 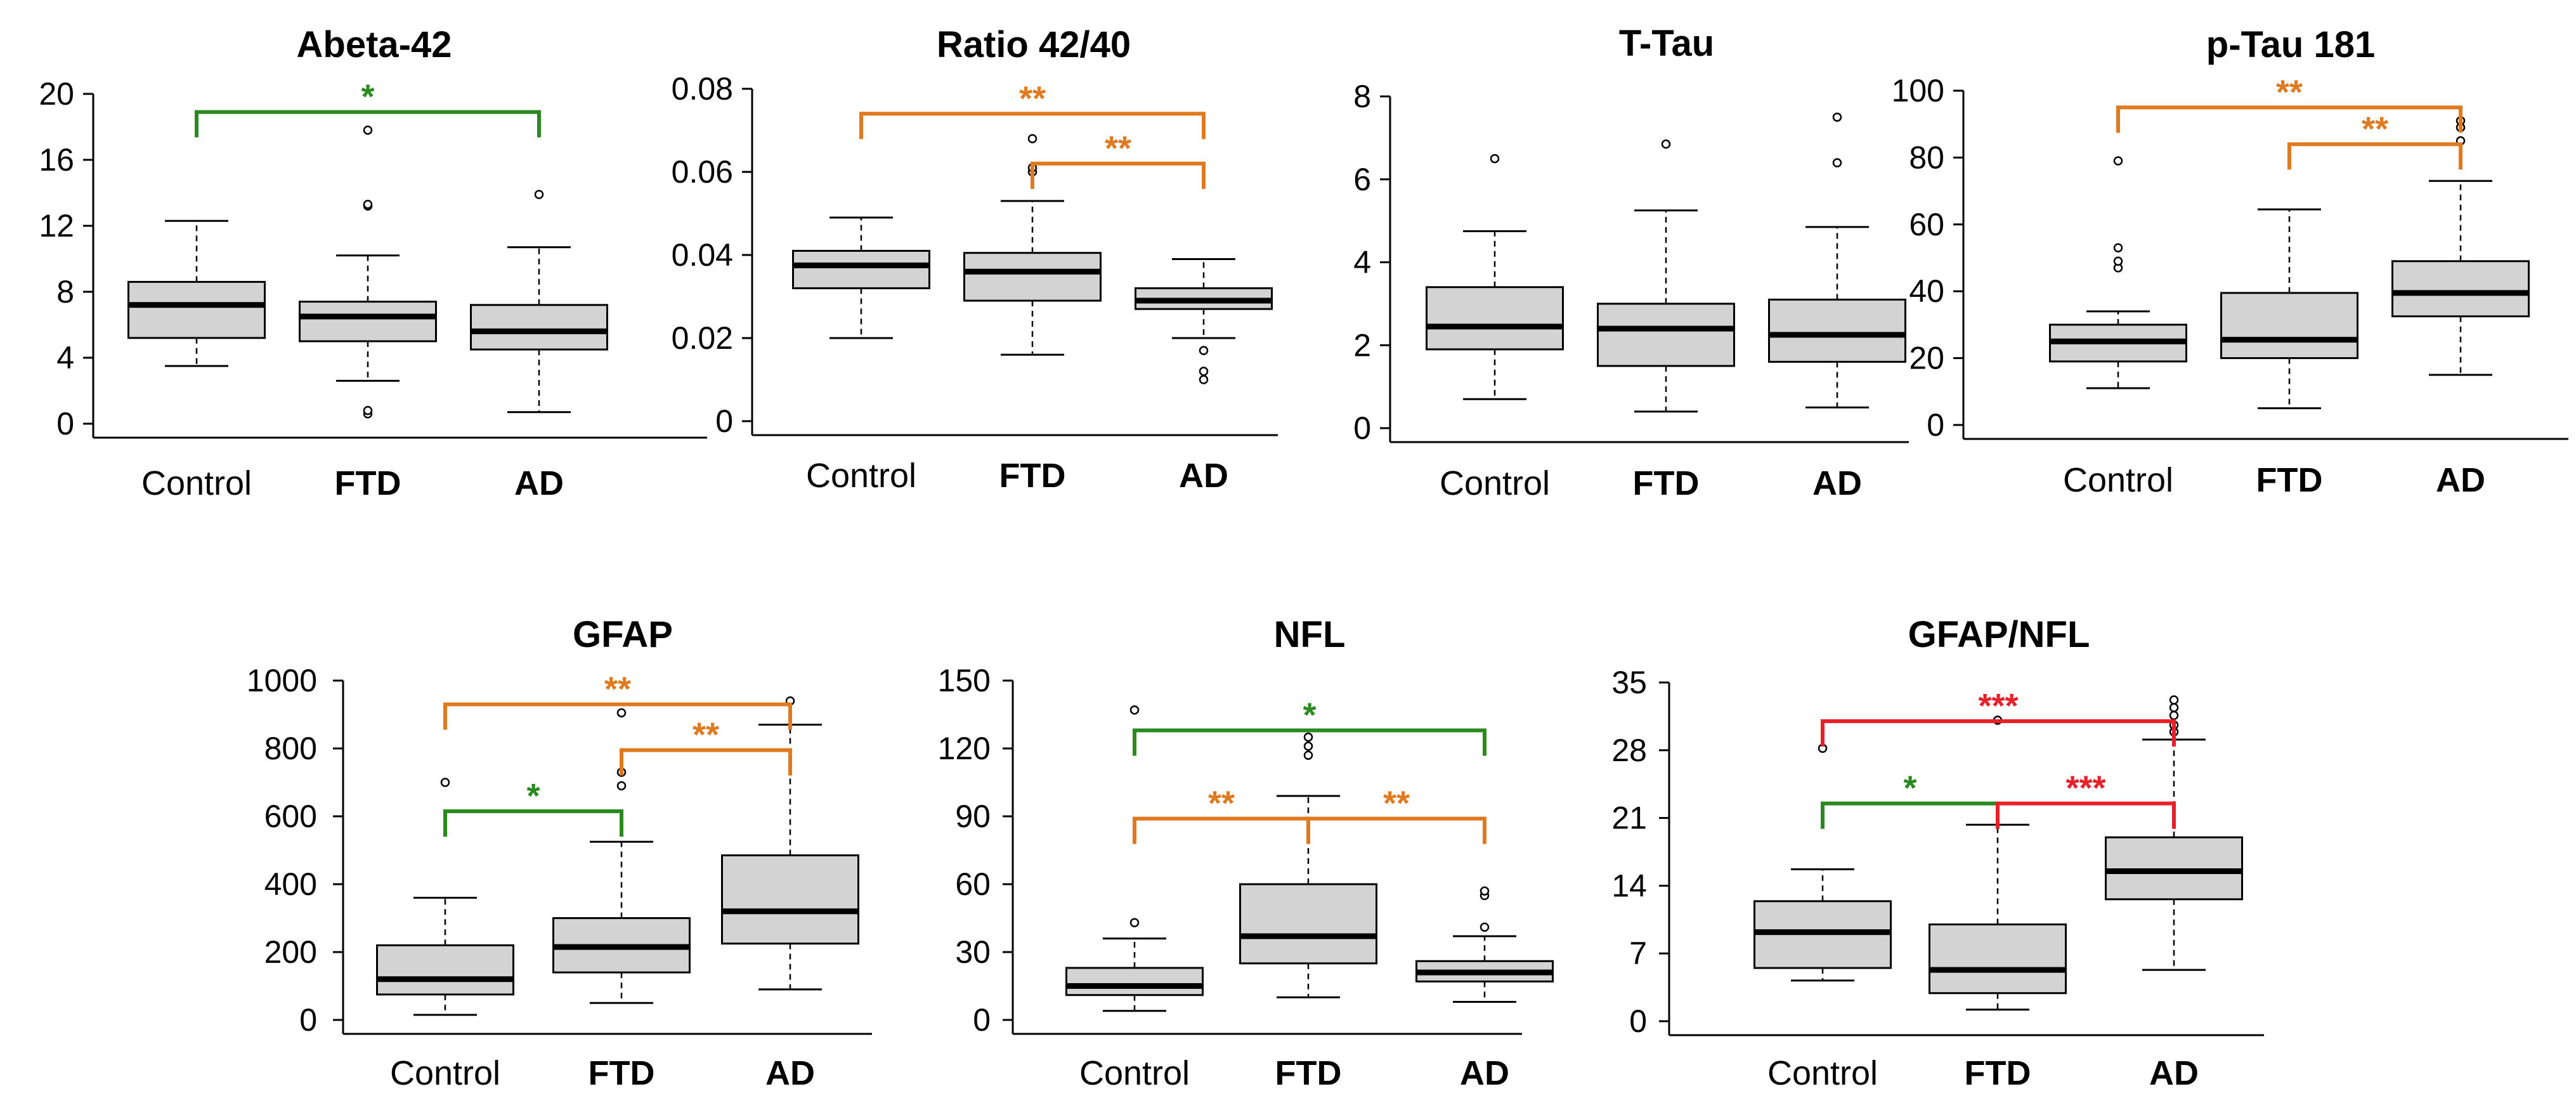 I want to click on y-tick-label: 0.04, so click(x=703, y=255).